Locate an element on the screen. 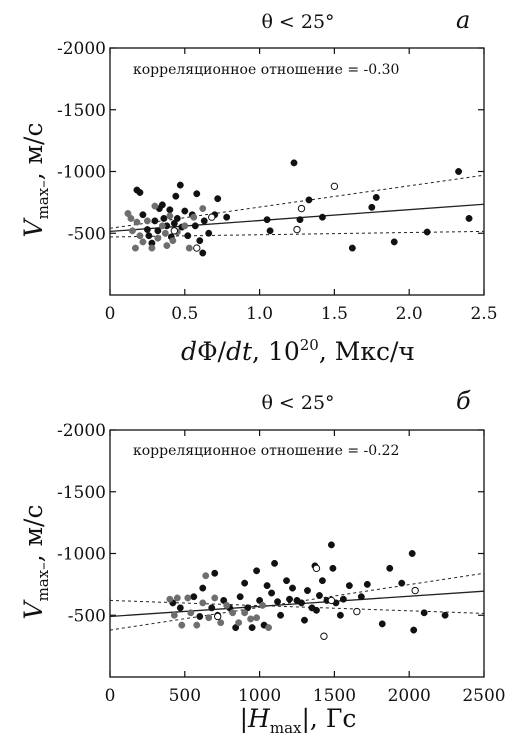  panel-b-title: θ < 25° is located at coordinates (297, 403).